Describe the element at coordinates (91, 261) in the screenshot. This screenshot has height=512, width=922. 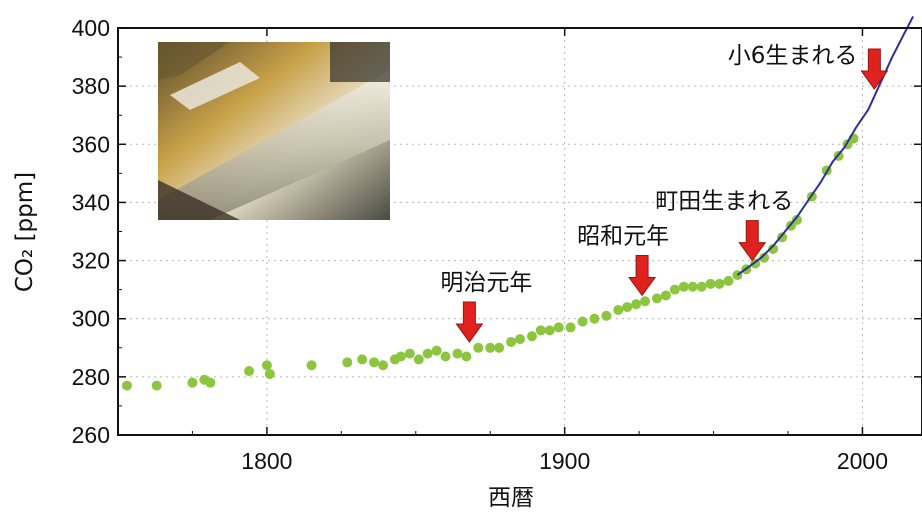
I see `y-tick-label: 320` at that location.